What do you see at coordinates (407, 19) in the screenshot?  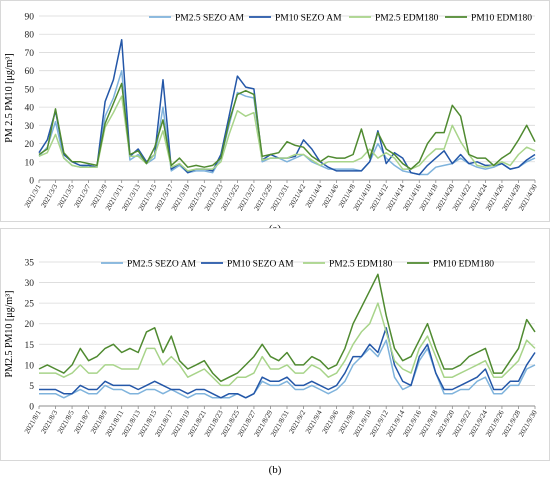 I see `chart-a-legend-label: PM2.5 EDM180` at bounding box center [407, 19].